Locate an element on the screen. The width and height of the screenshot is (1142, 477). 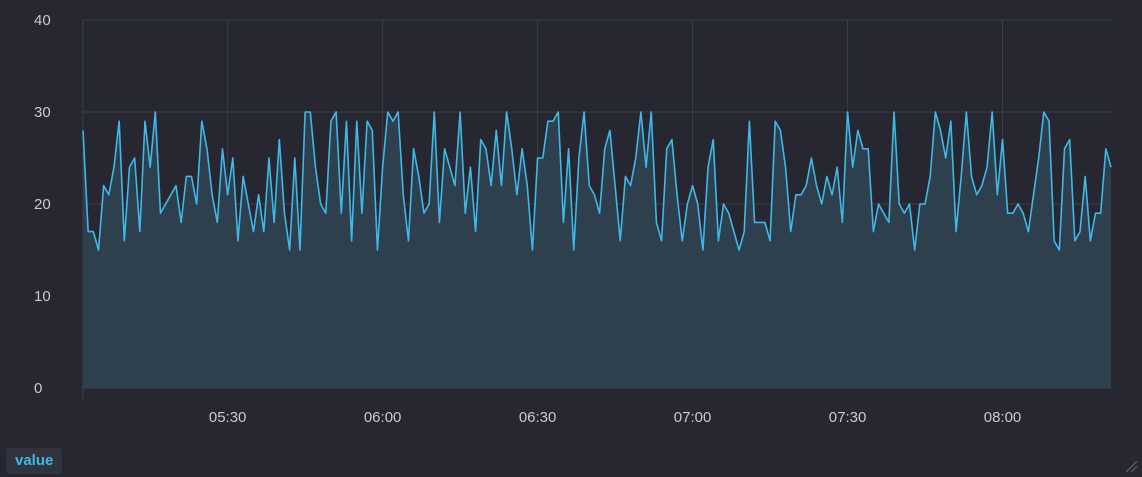
y-axis: 0 10 20 30 40 is located at coordinates (42, 204).